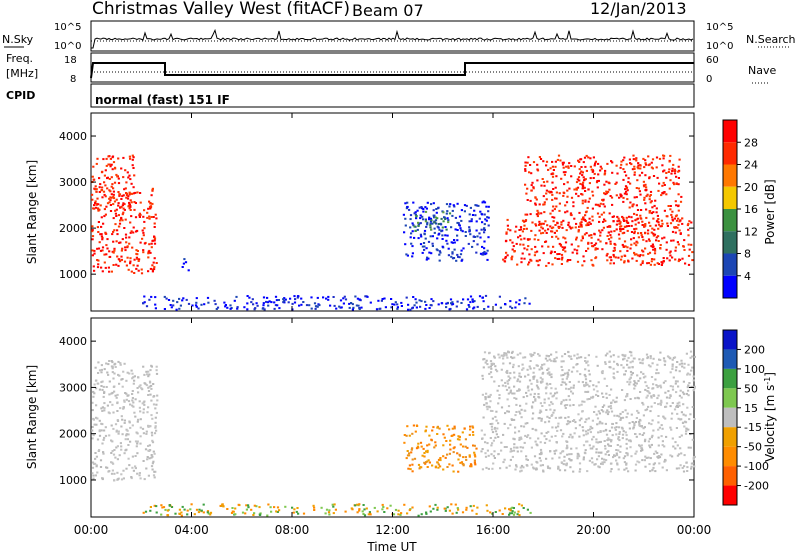 This screenshot has width=800, height=554. I want to click on velocity-colorbar-swatch, so click(730, 495).